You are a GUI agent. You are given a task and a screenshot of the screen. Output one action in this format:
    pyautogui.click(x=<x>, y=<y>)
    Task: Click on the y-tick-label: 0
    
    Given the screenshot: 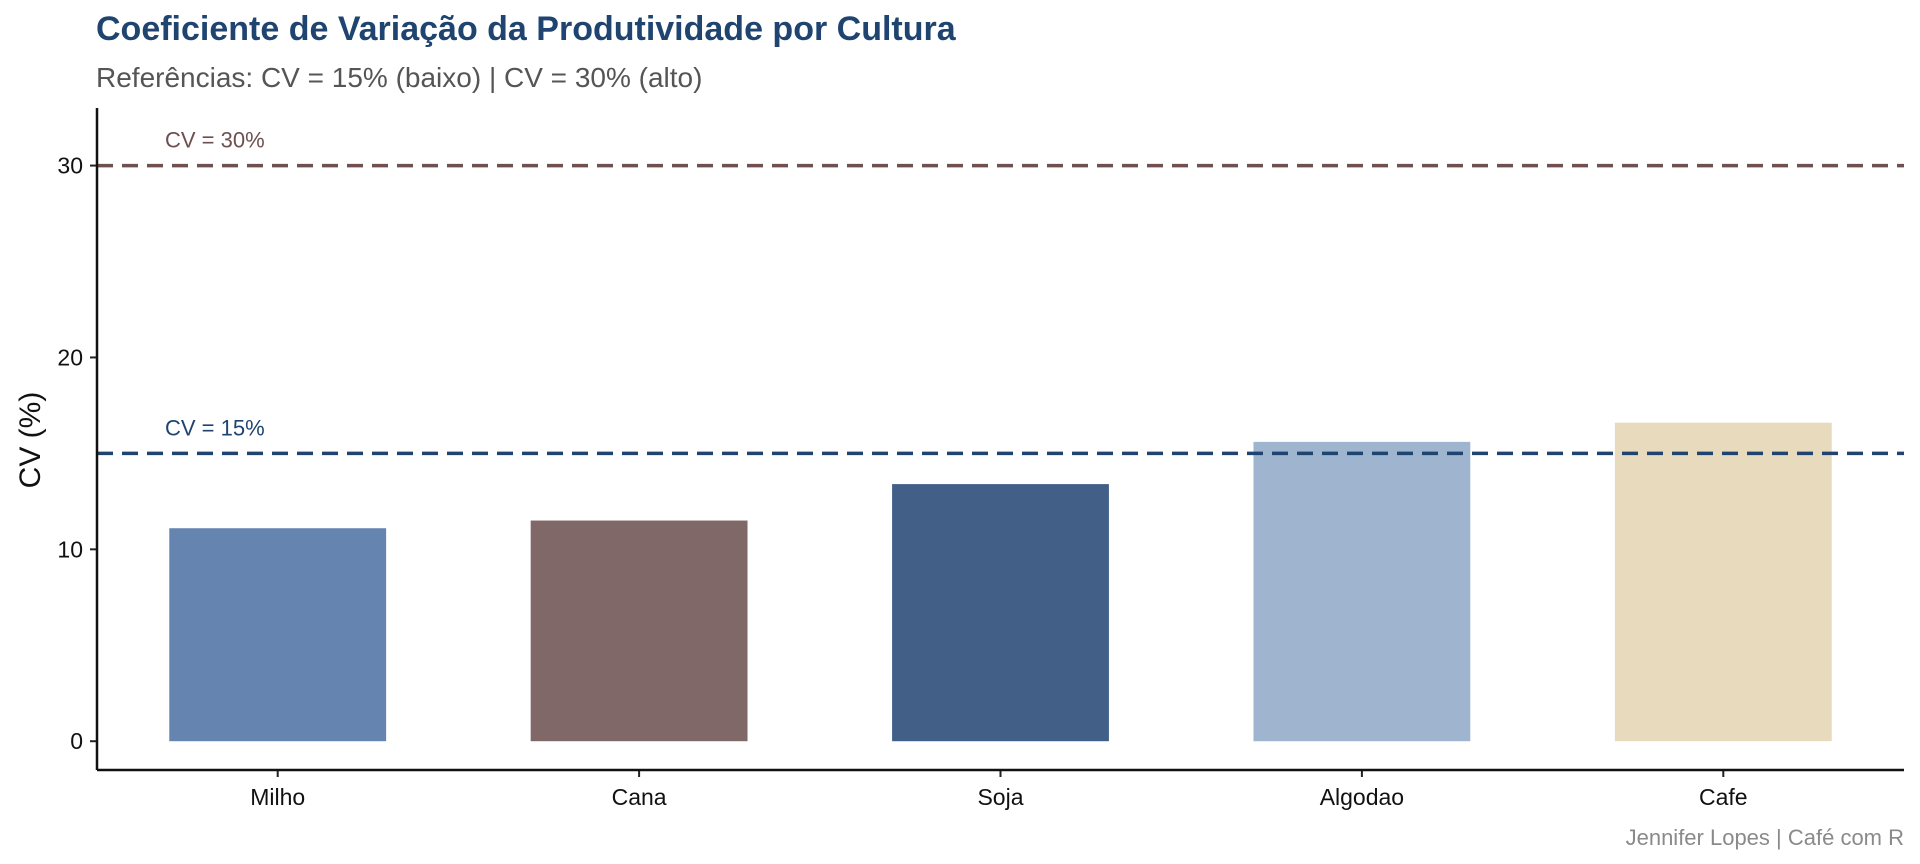 What is the action you would take?
    pyautogui.click(x=76, y=741)
    